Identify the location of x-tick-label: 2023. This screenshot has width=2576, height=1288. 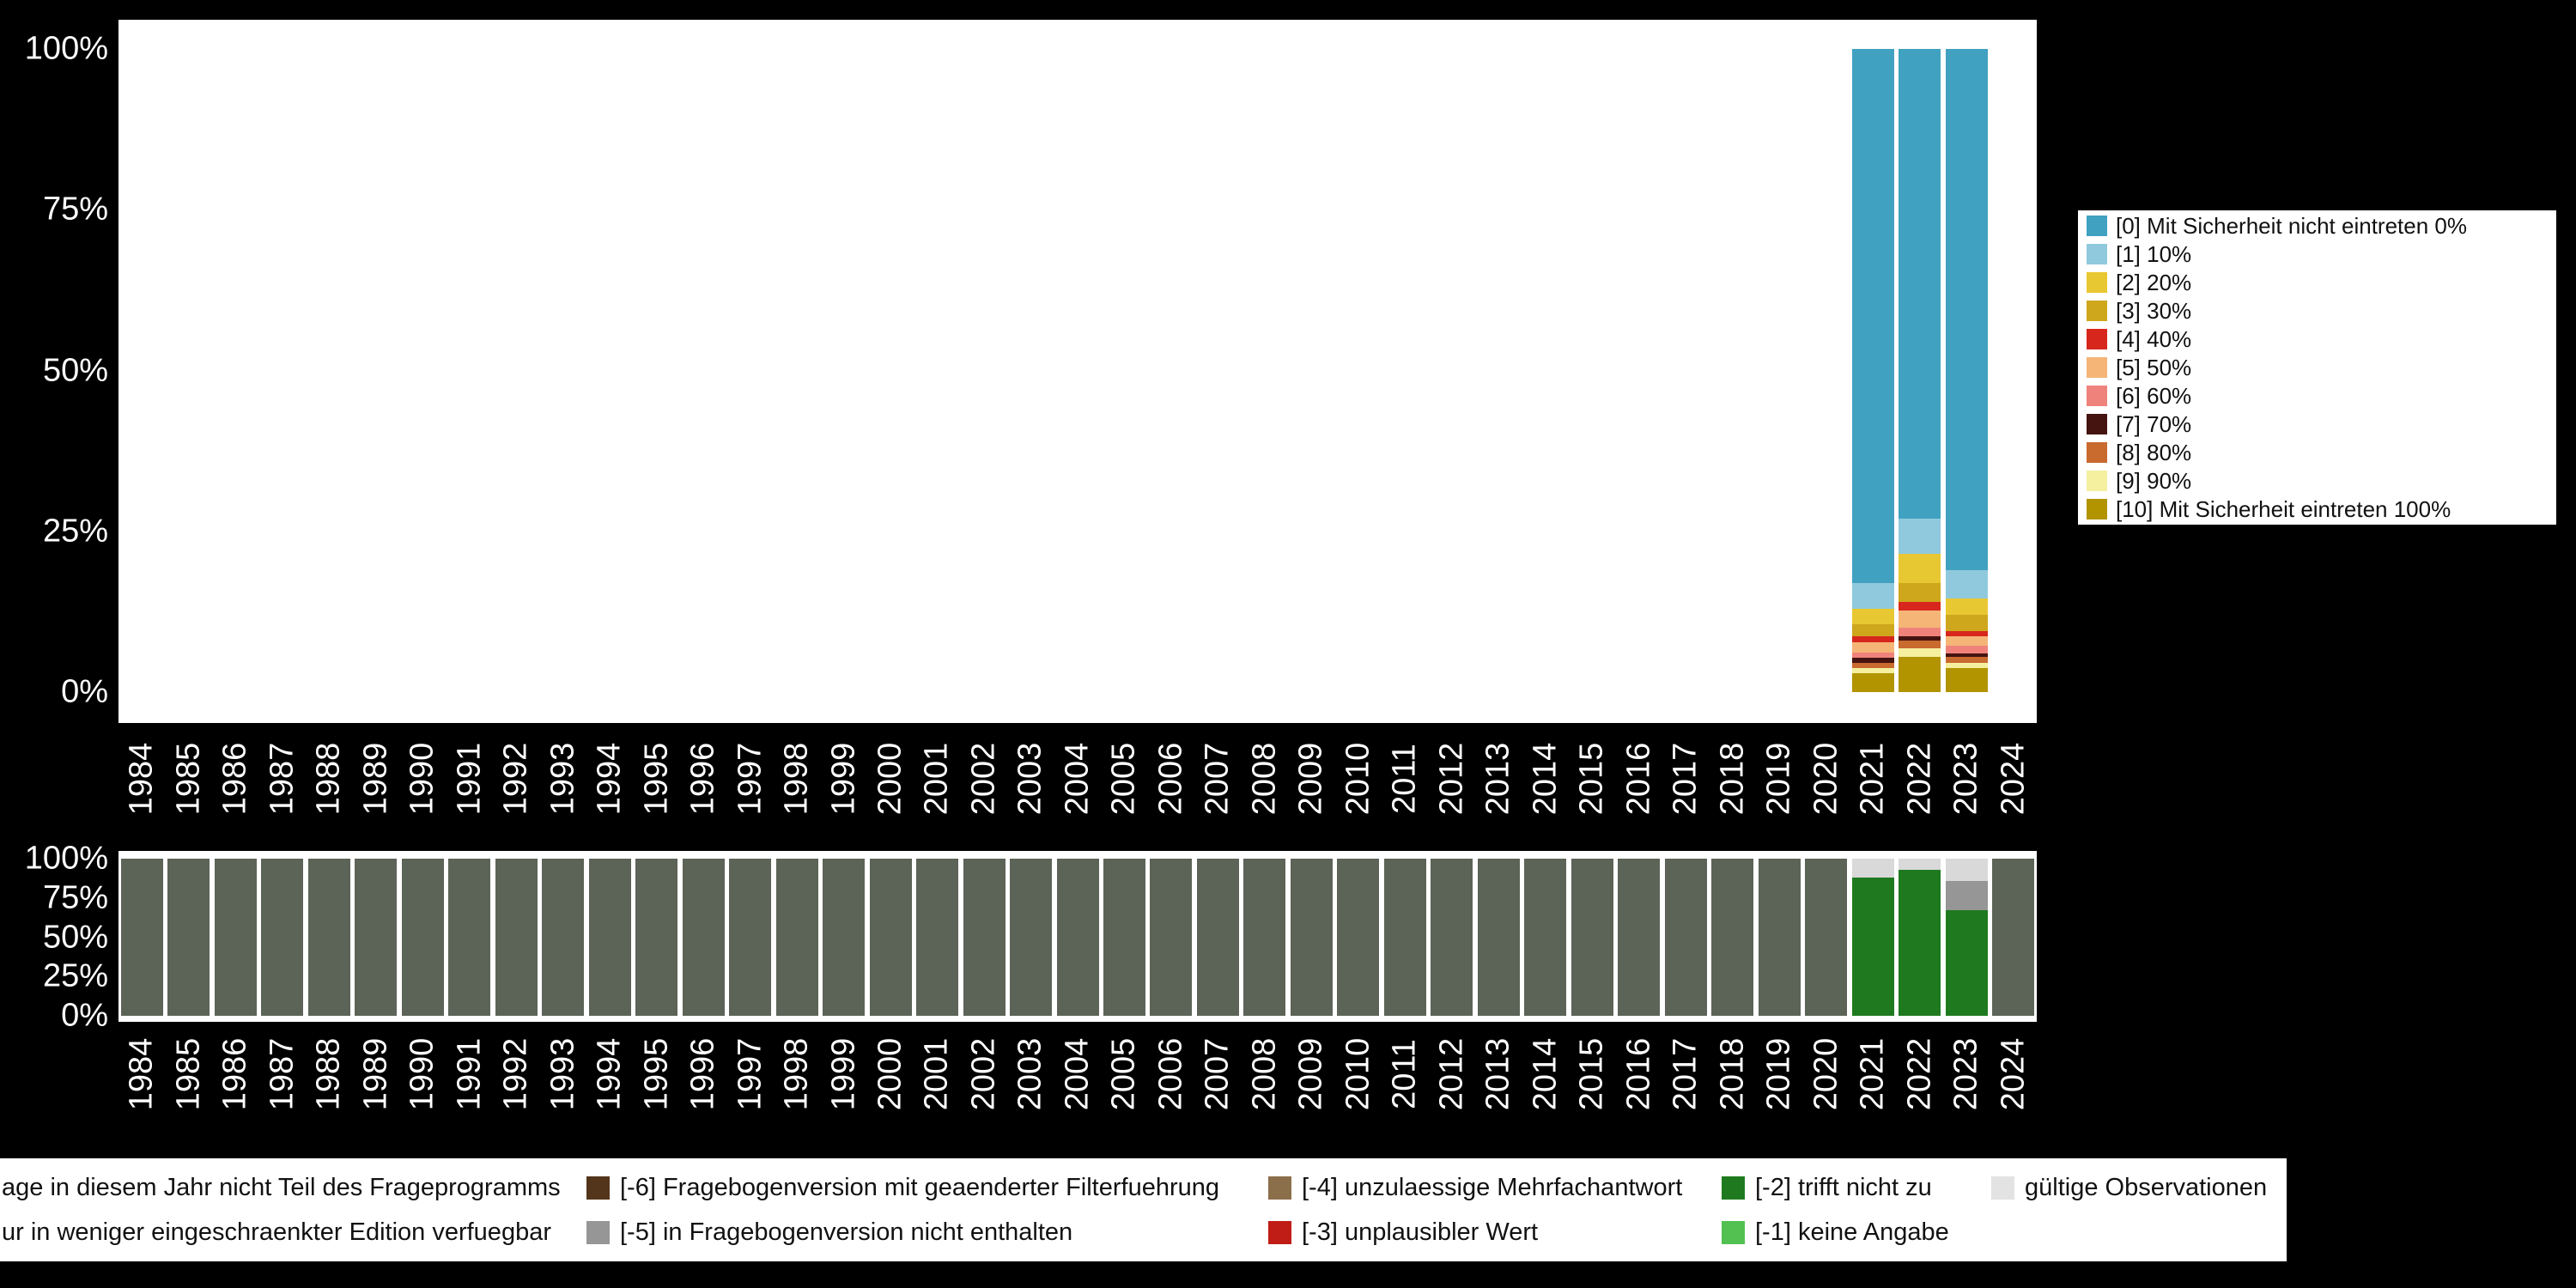
(1966, 1074).